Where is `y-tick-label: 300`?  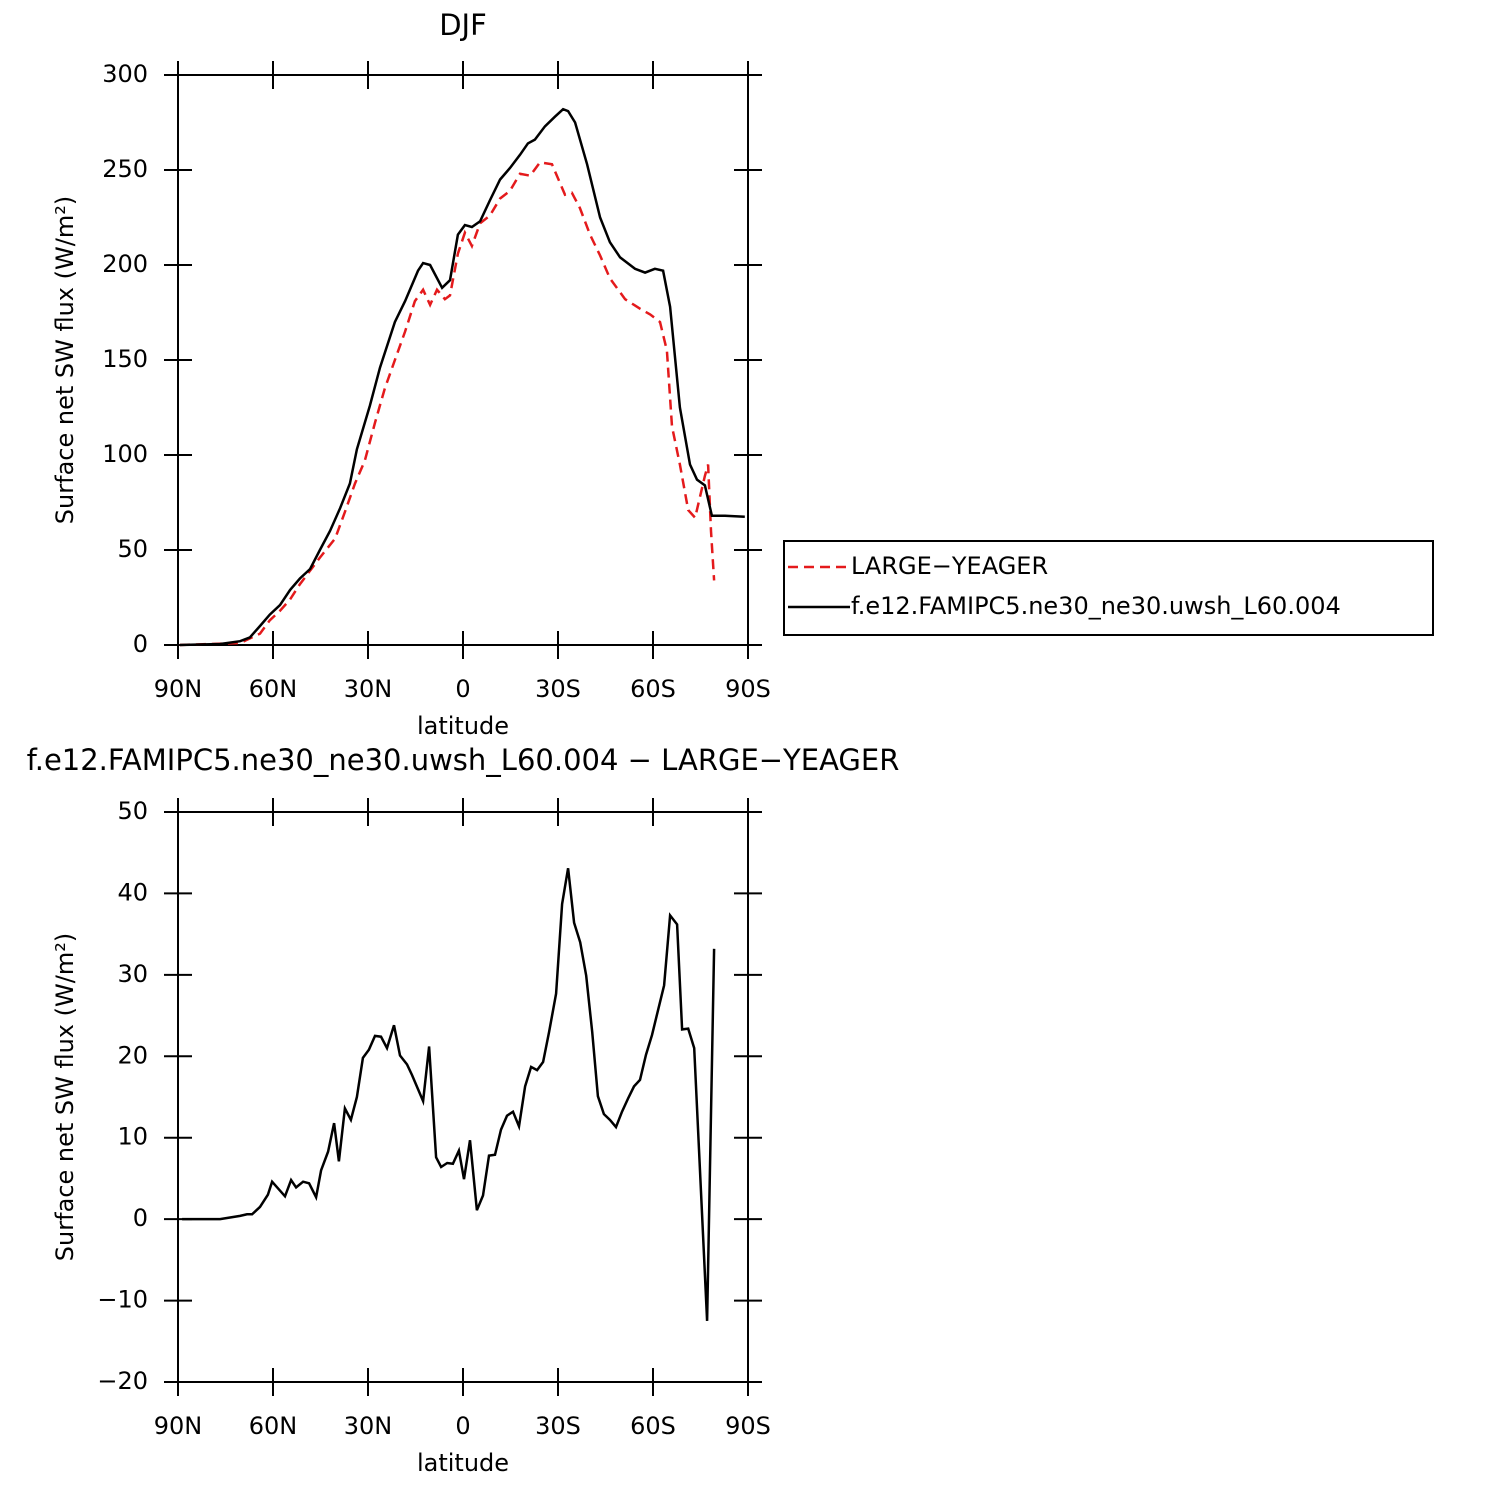 y-tick-label: 300 is located at coordinates (125, 74).